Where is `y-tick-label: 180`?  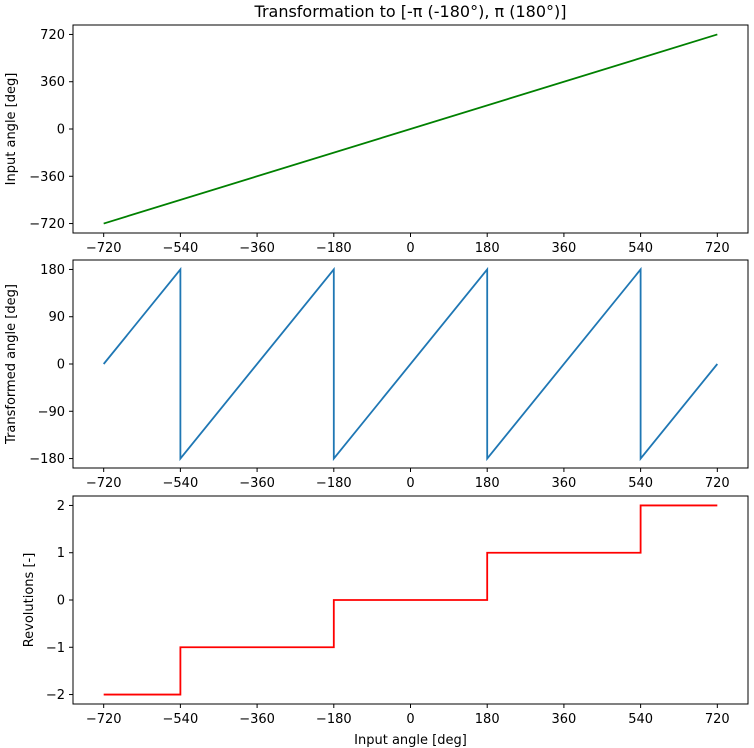 y-tick-label: 180 is located at coordinates (52, 270).